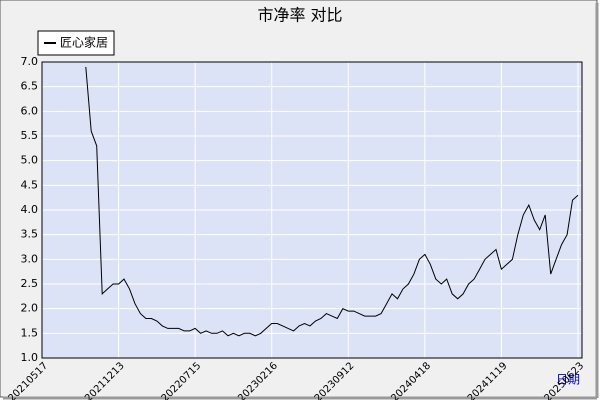 This screenshot has width=600, height=404. I want to click on y-tick-label: 3.5, so click(30, 234).